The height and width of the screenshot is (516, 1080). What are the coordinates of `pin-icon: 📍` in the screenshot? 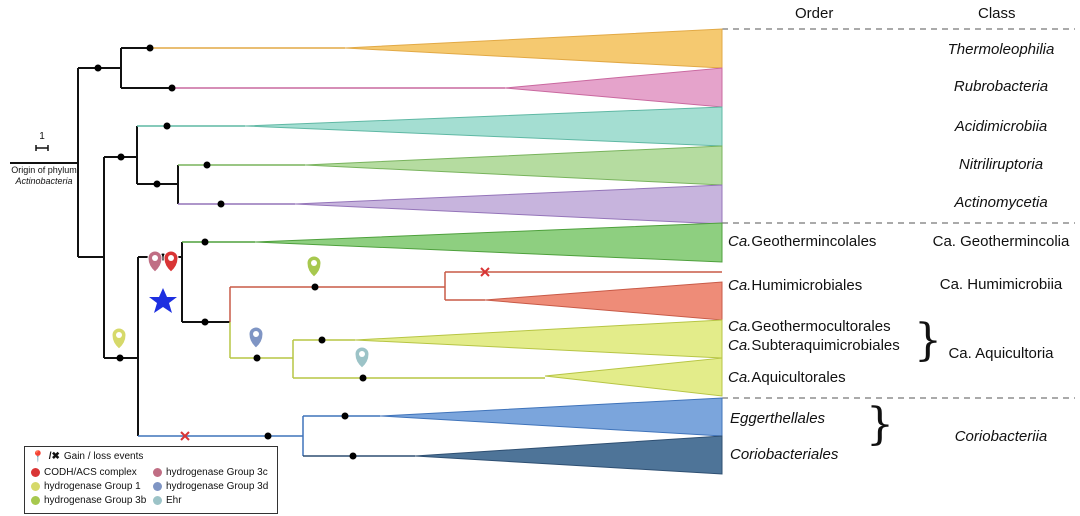 It's located at (38, 457).